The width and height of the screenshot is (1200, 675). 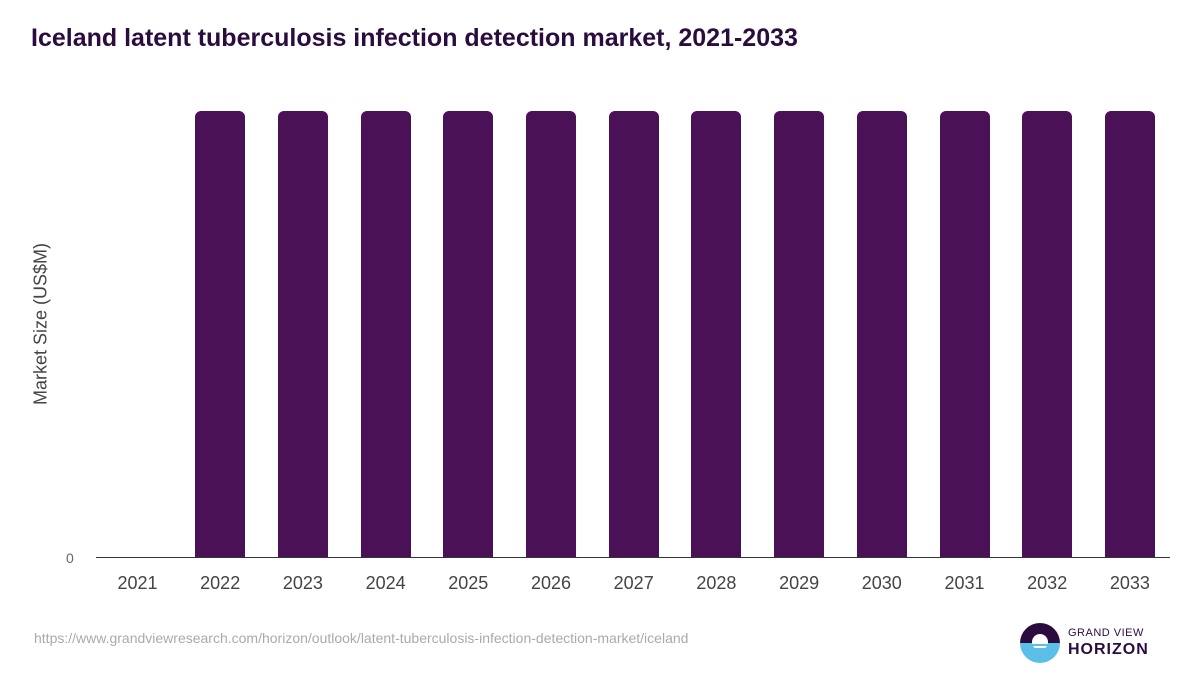 What do you see at coordinates (40, 324) in the screenshot?
I see `y-axis-label: Market Size (US$M)` at bounding box center [40, 324].